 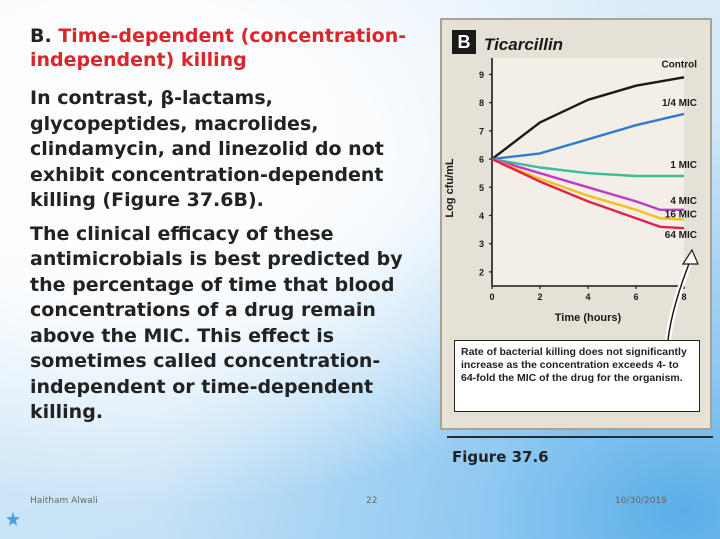 I want to click on series-line-4-mic, so click(x=587, y=184).